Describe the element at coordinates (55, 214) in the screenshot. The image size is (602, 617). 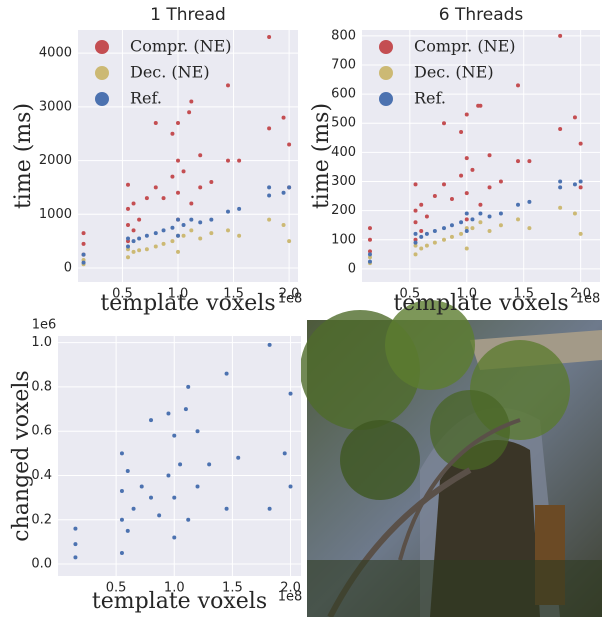
I see `y-tick-label: 1000` at that location.